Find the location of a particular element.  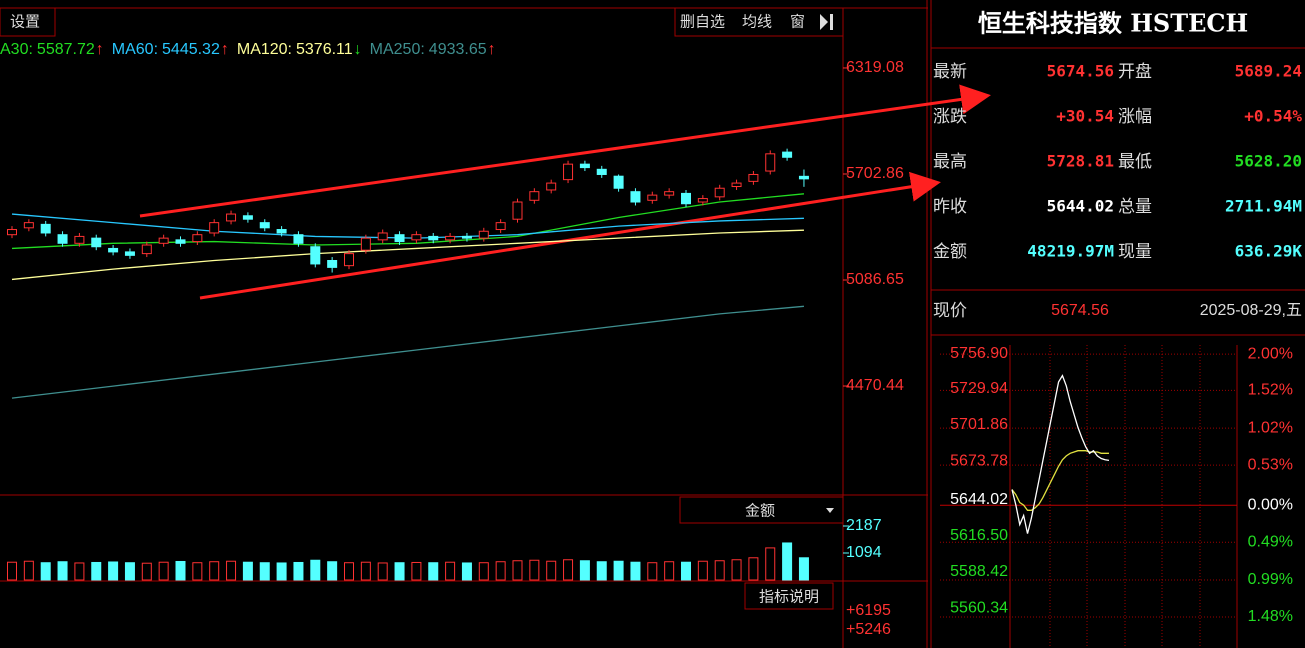

settings-button: 设置 is located at coordinates (25, 22).